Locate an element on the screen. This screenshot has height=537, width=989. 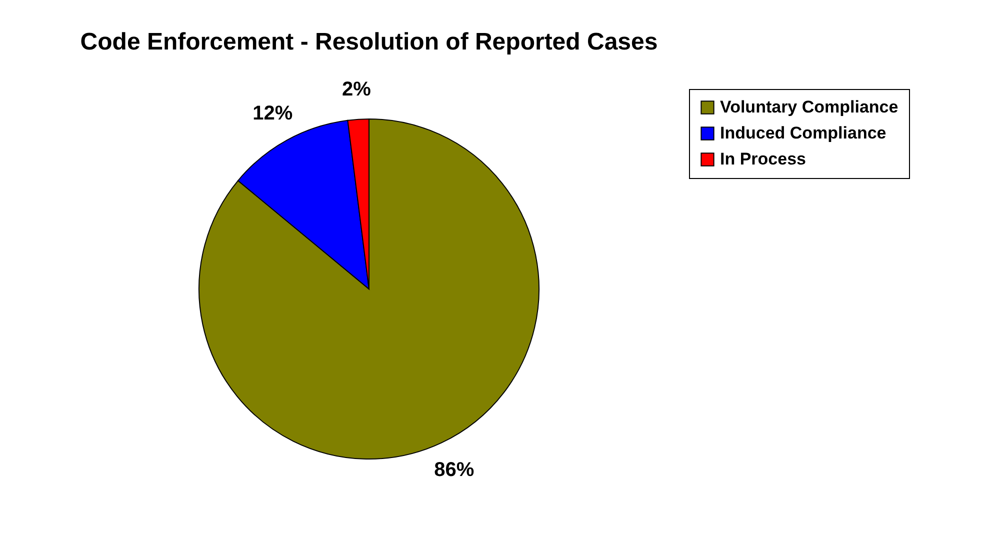
data-label: 86% is located at coordinates (454, 469).